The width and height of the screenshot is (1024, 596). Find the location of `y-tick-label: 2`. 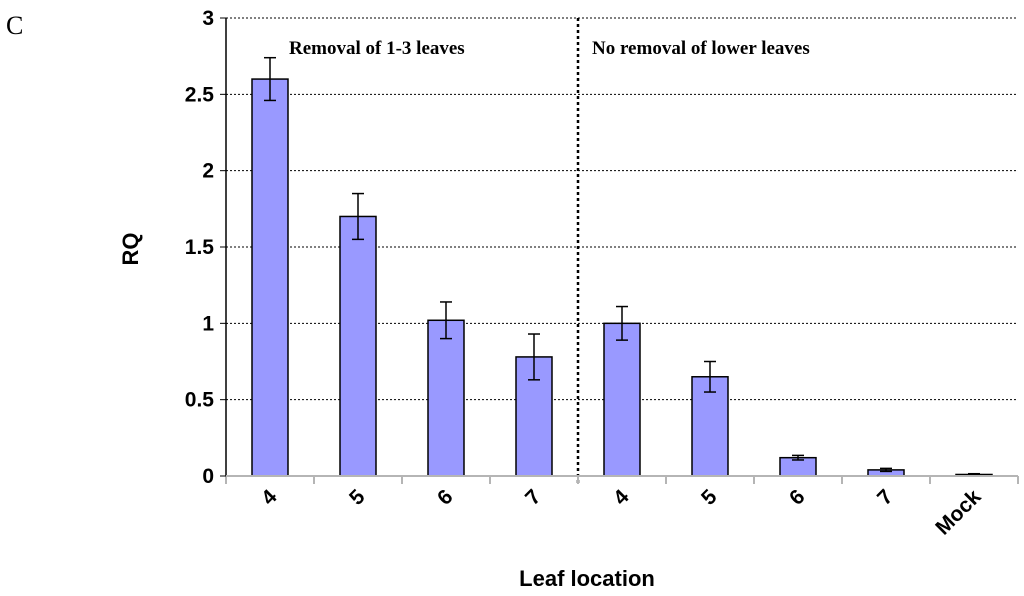

y-tick-label: 2 is located at coordinates (208, 171).